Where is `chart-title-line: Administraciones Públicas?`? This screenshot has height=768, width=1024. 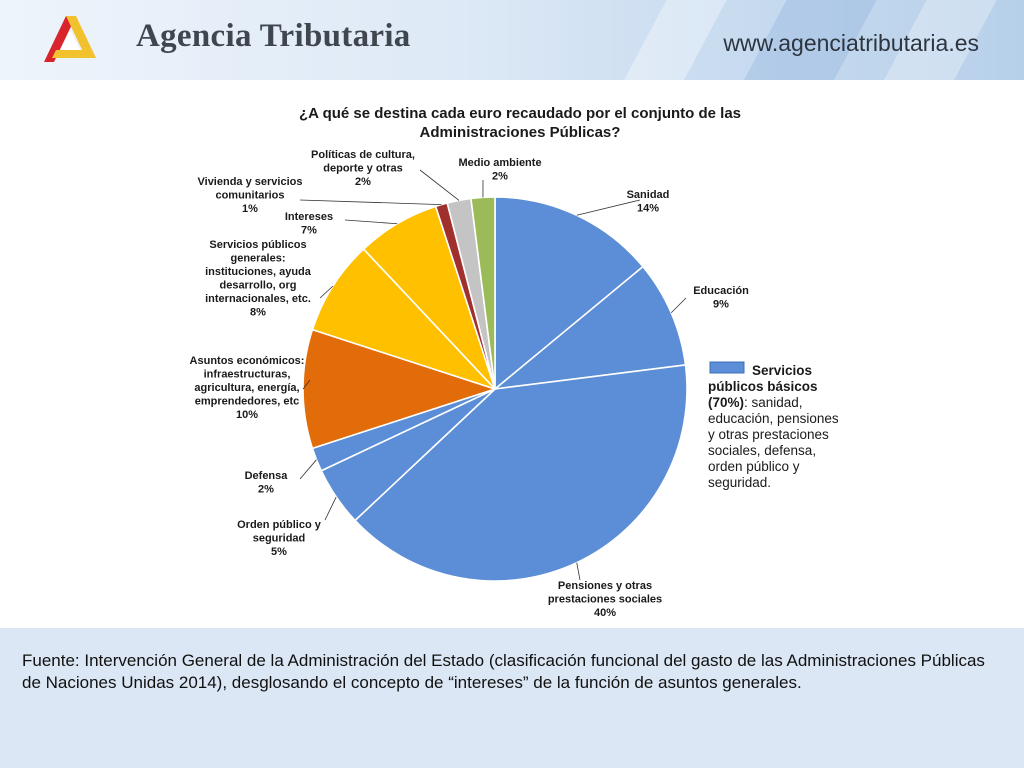 chart-title-line: Administraciones Públicas? is located at coordinates (520, 132).